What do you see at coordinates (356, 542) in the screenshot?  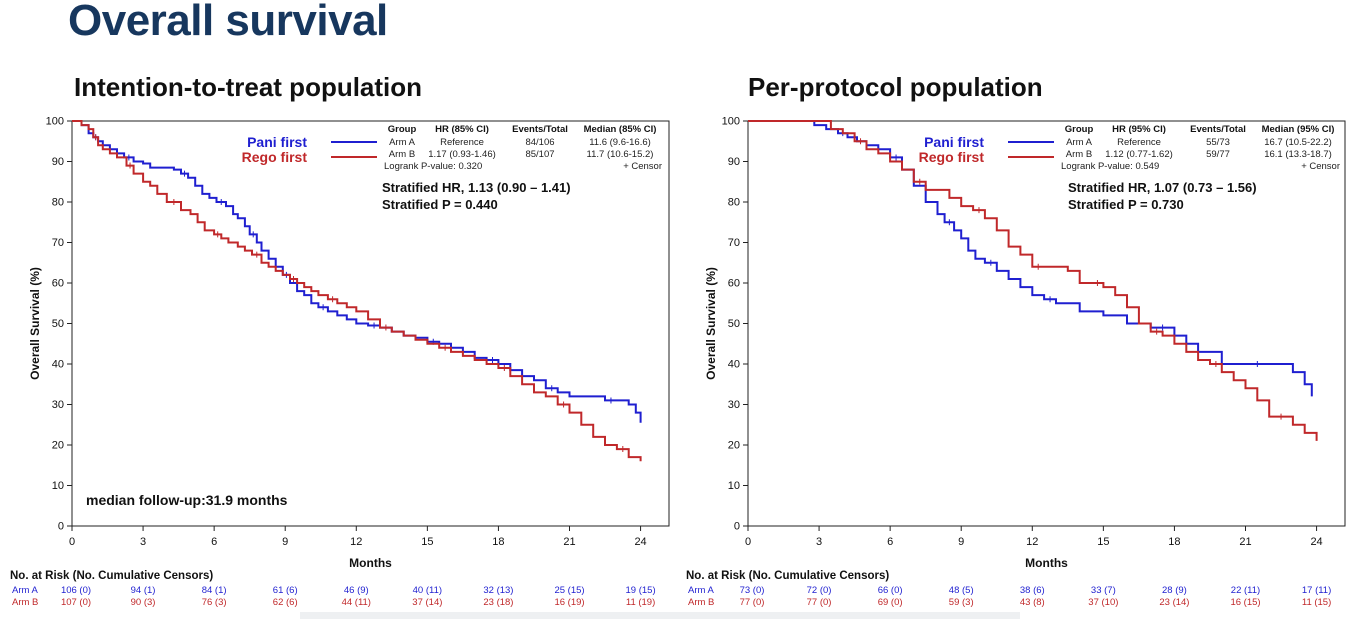 I see `x-tick-label: 12` at bounding box center [356, 542].